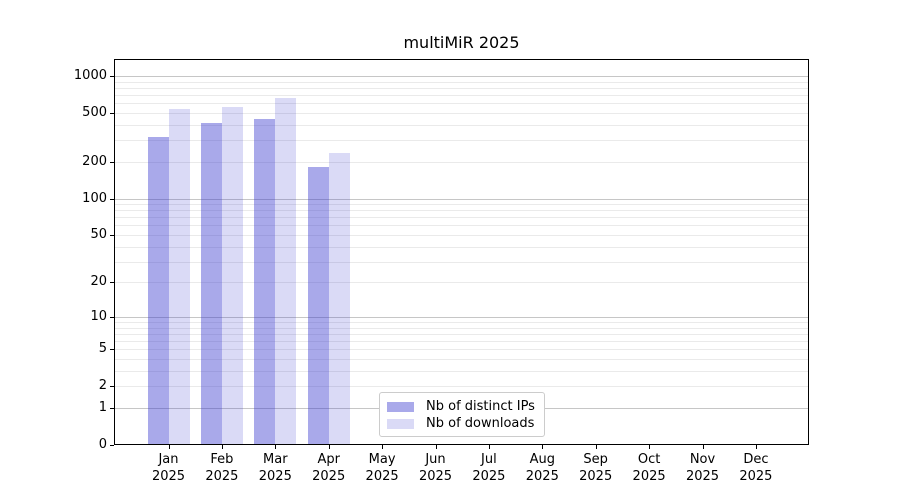 This screenshot has height=500, width=900. I want to click on x-tick-month: Jan, so click(168, 459).